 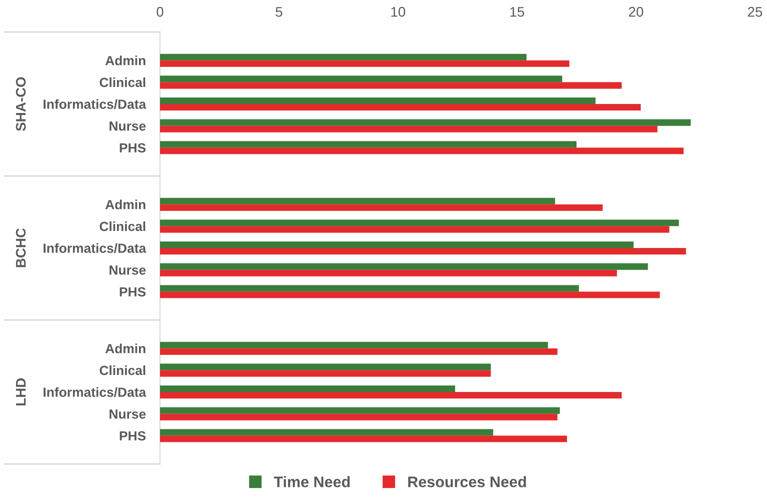 I want to click on x-tick-label: 20, so click(x=636, y=11).